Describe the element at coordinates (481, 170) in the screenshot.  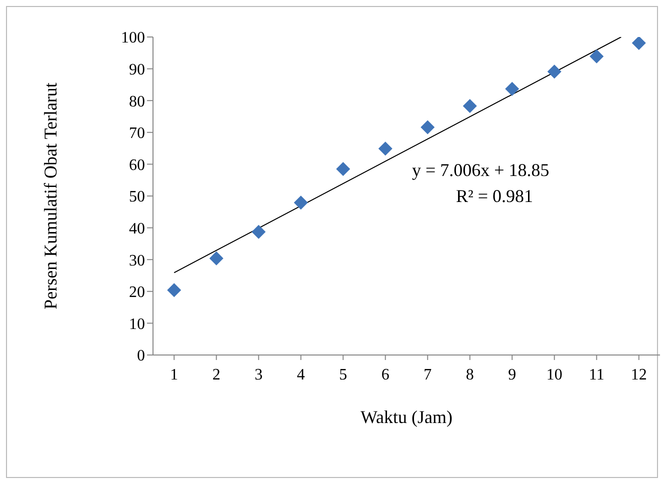
I see `annotation: y = 7.006x + 18.85` at that location.